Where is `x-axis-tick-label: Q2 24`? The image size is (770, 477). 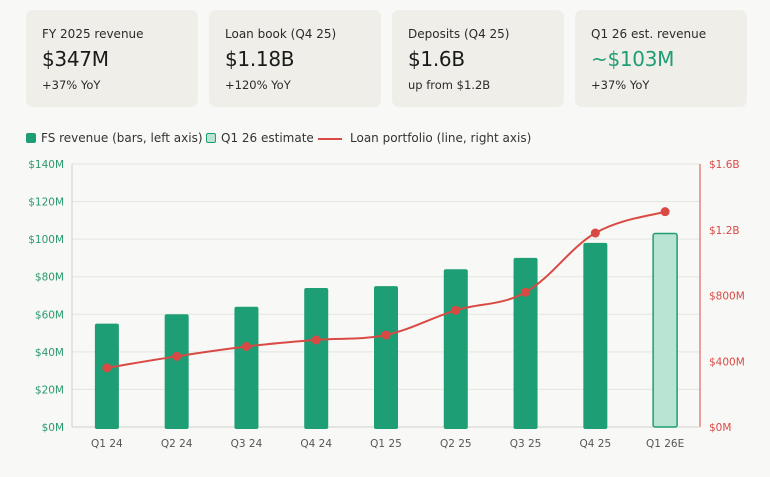 x-axis-tick-label: Q2 24 is located at coordinates (177, 444).